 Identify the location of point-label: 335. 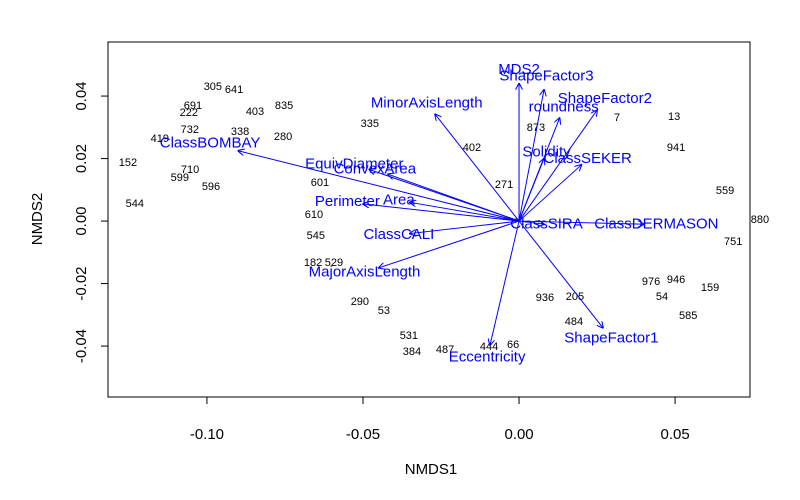
(370, 124).